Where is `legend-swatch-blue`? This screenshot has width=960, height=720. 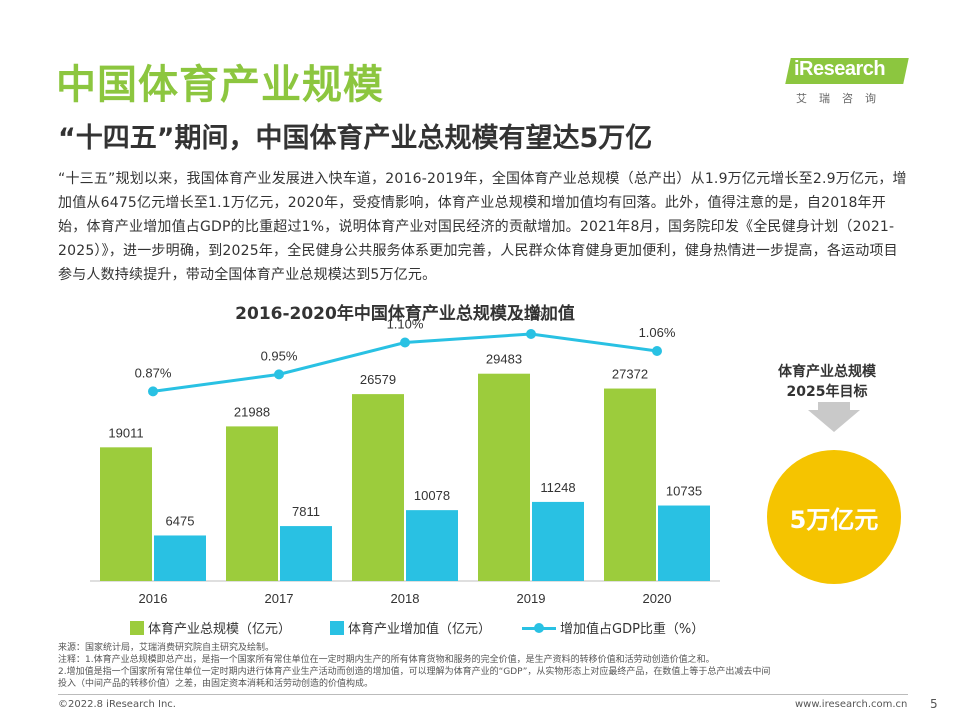 legend-swatch-blue is located at coordinates (337, 627).